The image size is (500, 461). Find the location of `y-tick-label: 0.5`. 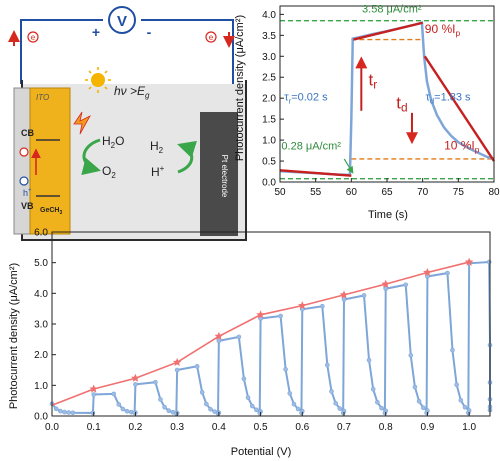

y-tick-label: 0.5 is located at coordinates (269, 162).